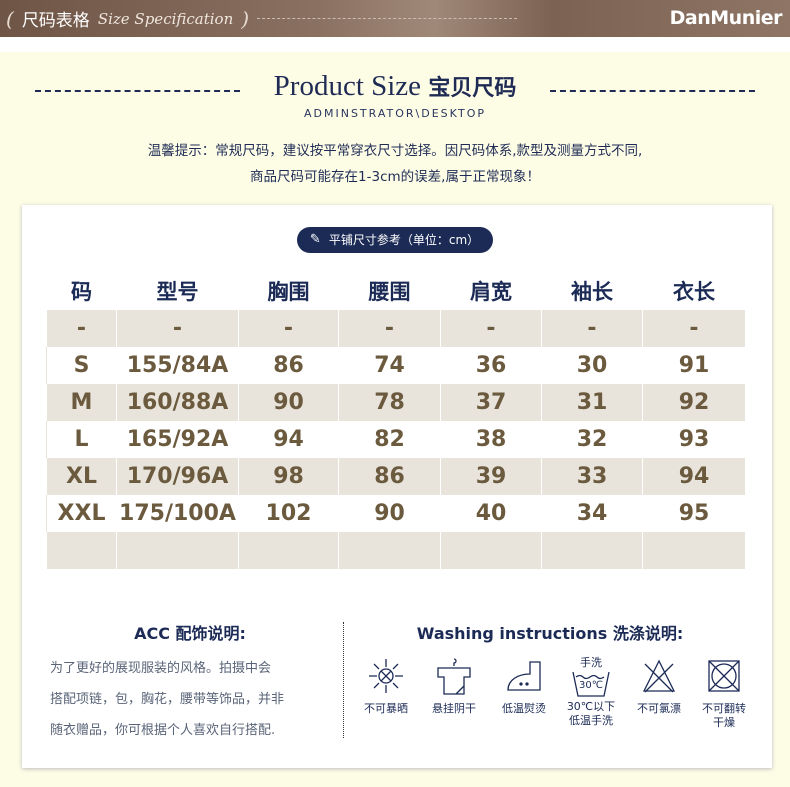  I want to click on banner-title-zh: 尺码表格, so click(55, 21).